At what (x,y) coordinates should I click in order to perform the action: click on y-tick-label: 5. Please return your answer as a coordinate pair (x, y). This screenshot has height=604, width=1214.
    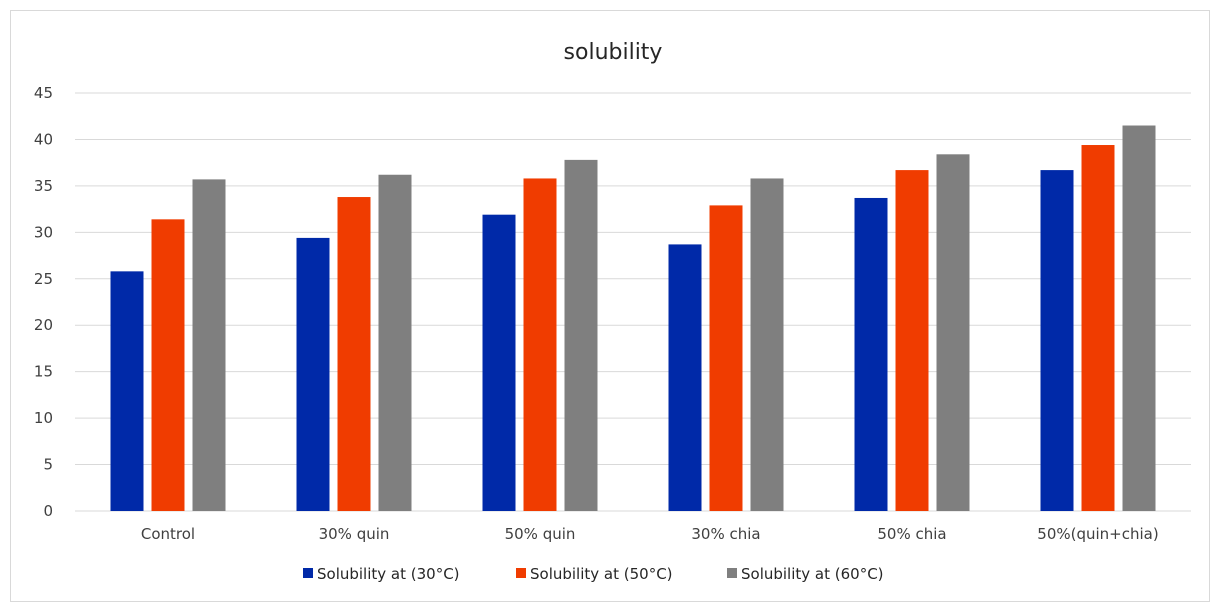
    Looking at the image, I should click on (48, 465).